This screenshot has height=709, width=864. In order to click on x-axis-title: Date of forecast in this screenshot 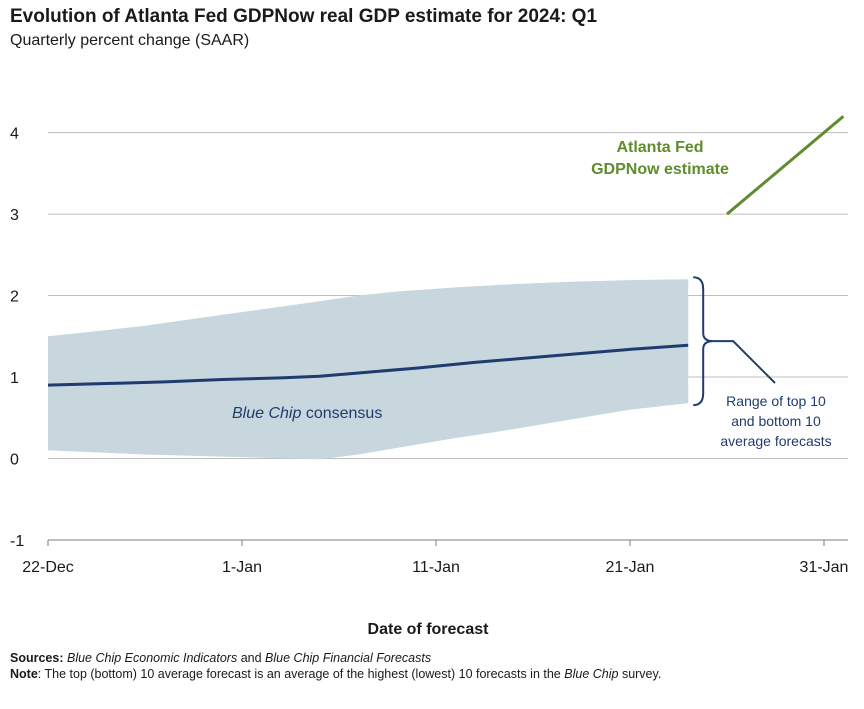, I will do `click(429, 629)`.